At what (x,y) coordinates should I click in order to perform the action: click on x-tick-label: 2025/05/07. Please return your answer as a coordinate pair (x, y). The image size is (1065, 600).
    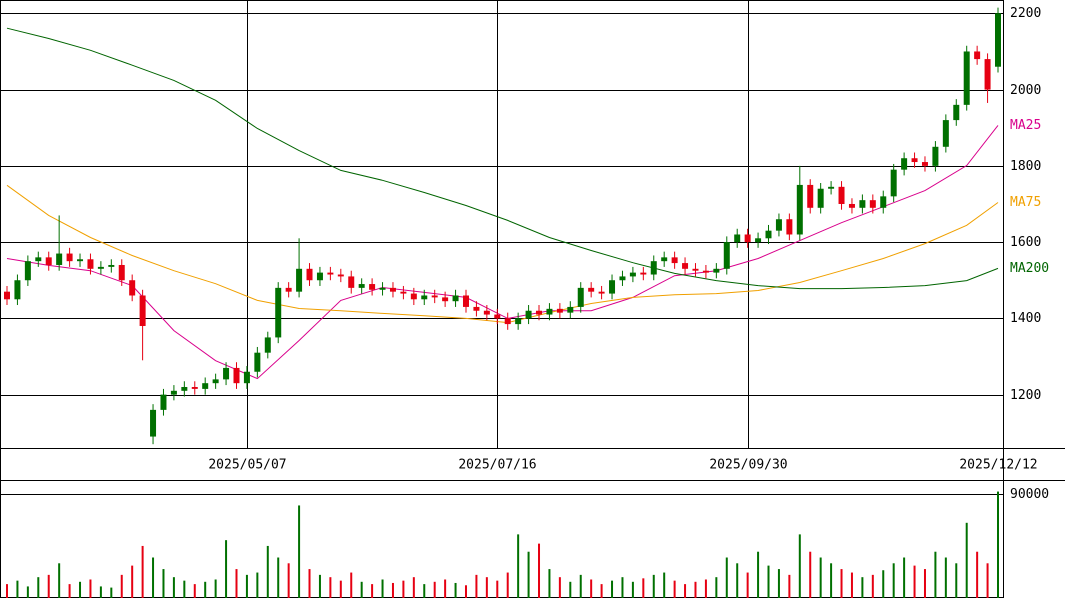
    Looking at the image, I should click on (247, 465).